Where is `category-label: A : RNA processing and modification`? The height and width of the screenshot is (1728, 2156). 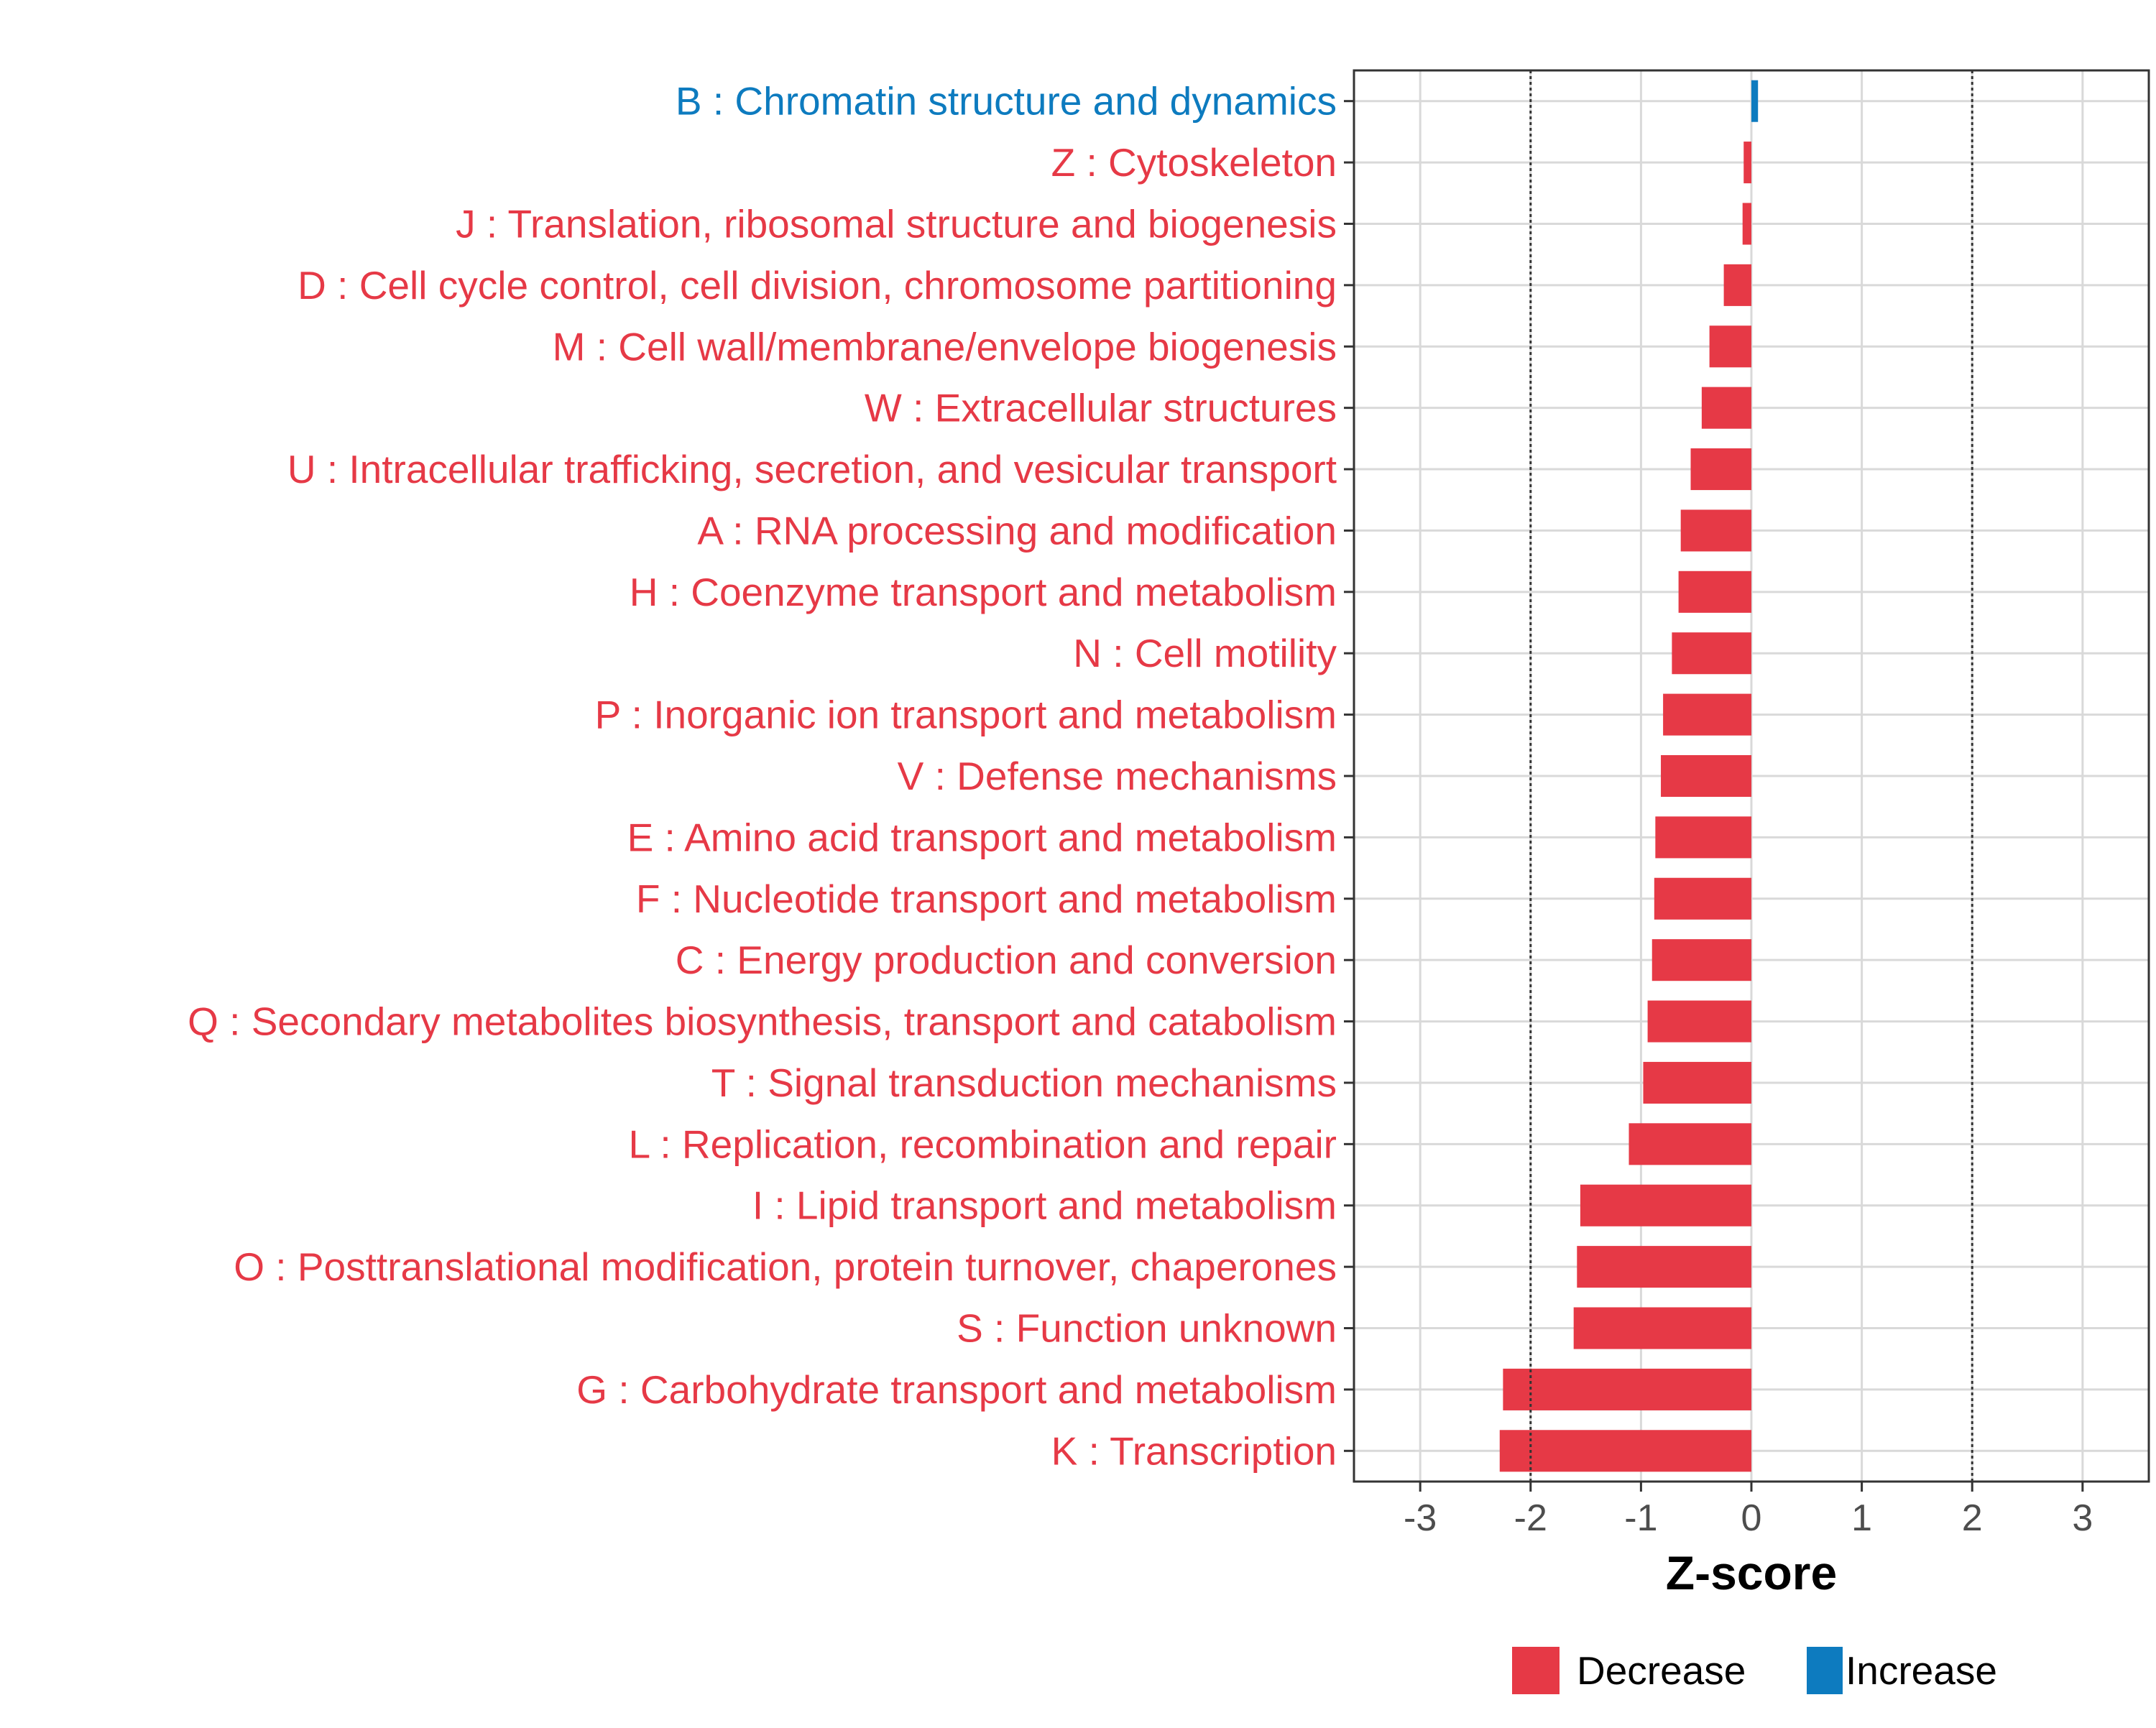
category-label: A : RNA processing and modification is located at coordinates (1017, 531).